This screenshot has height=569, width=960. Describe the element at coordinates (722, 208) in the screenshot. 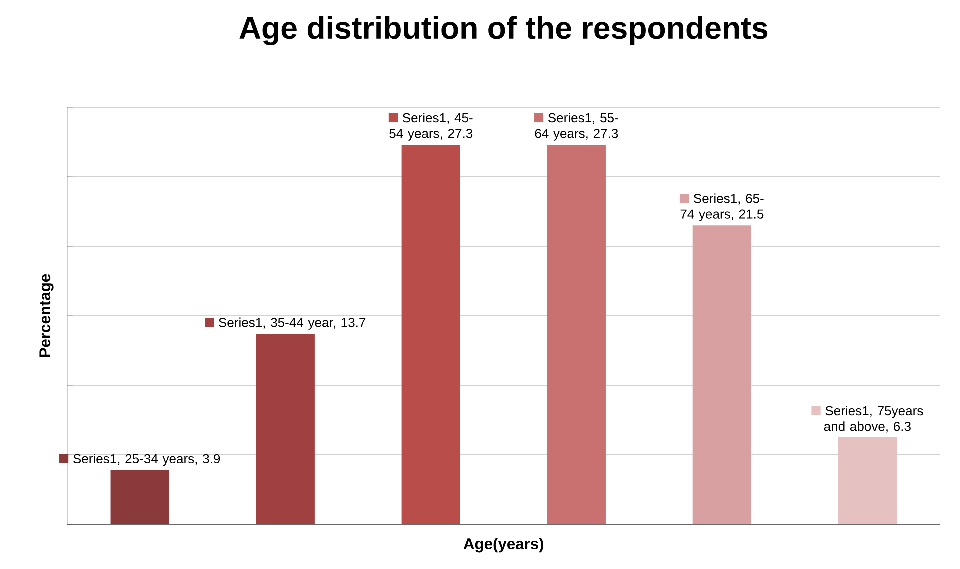

I see `data-label: Series1, 65-74 years, 21.5` at that location.